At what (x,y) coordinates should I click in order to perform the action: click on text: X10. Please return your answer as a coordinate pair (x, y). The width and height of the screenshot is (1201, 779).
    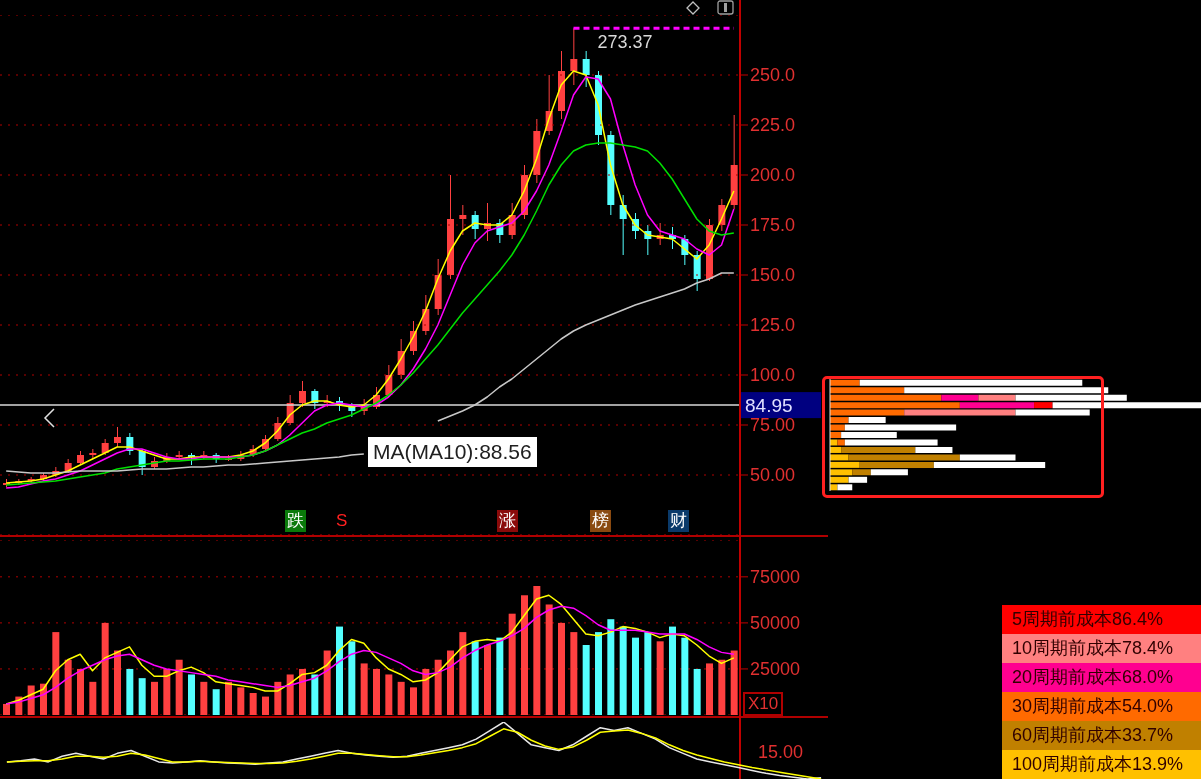
    Looking at the image, I should click on (763, 704).